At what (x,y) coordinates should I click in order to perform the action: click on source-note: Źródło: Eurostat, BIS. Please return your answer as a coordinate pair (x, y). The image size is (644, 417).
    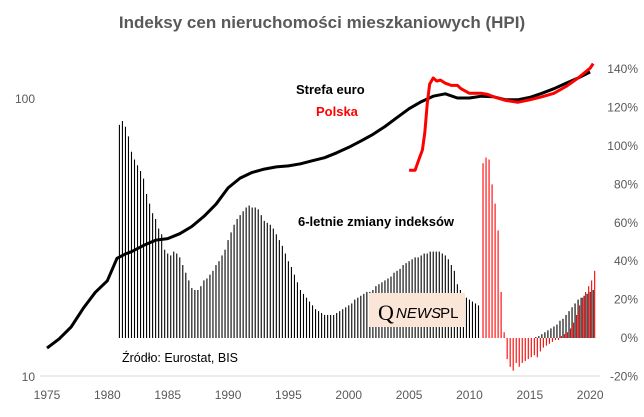
    Looking at the image, I should click on (180, 357).